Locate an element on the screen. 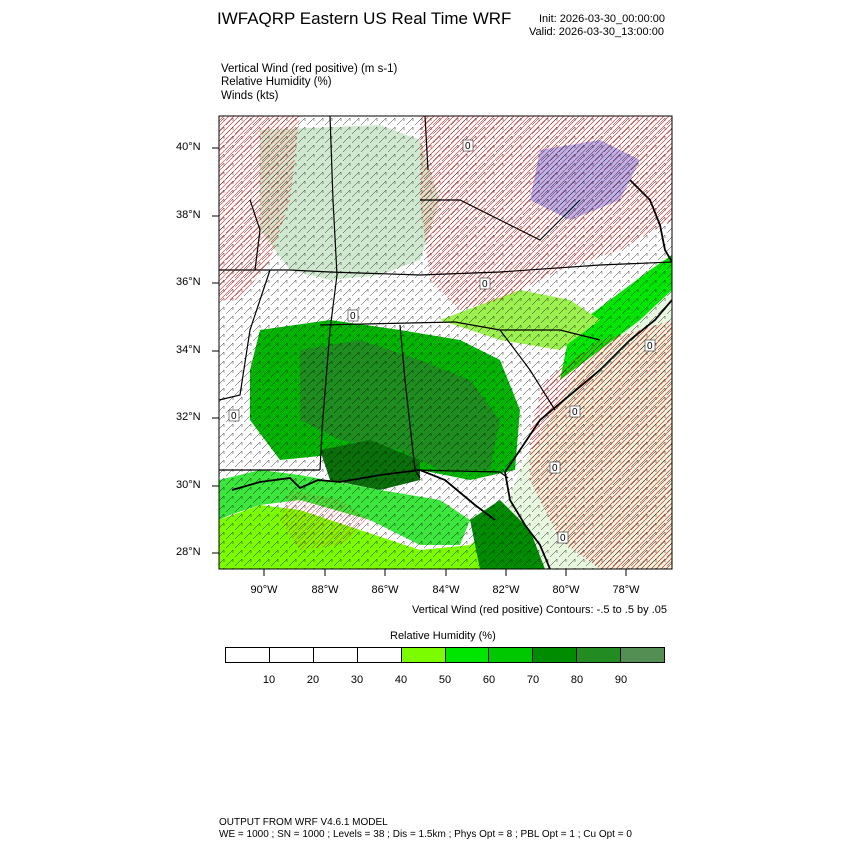  model-footer-line1: OUTPUT FROM WRF V4.6.1 MODEL is located at coordinates (303, 822).